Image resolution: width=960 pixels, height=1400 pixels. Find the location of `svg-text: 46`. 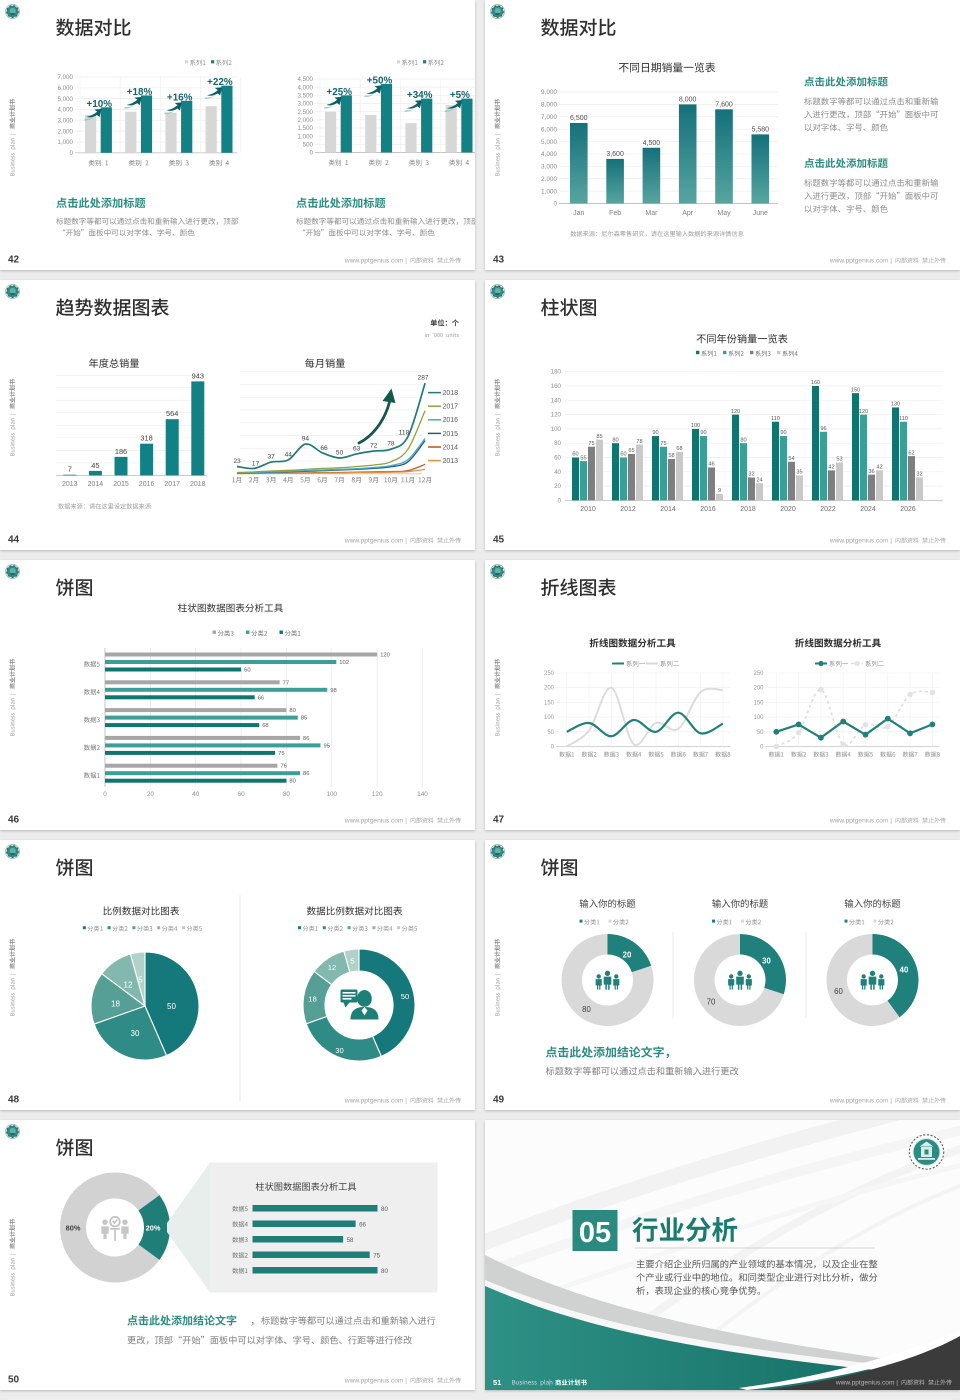

svg-text: 46 is located at coordinates (14, 820).